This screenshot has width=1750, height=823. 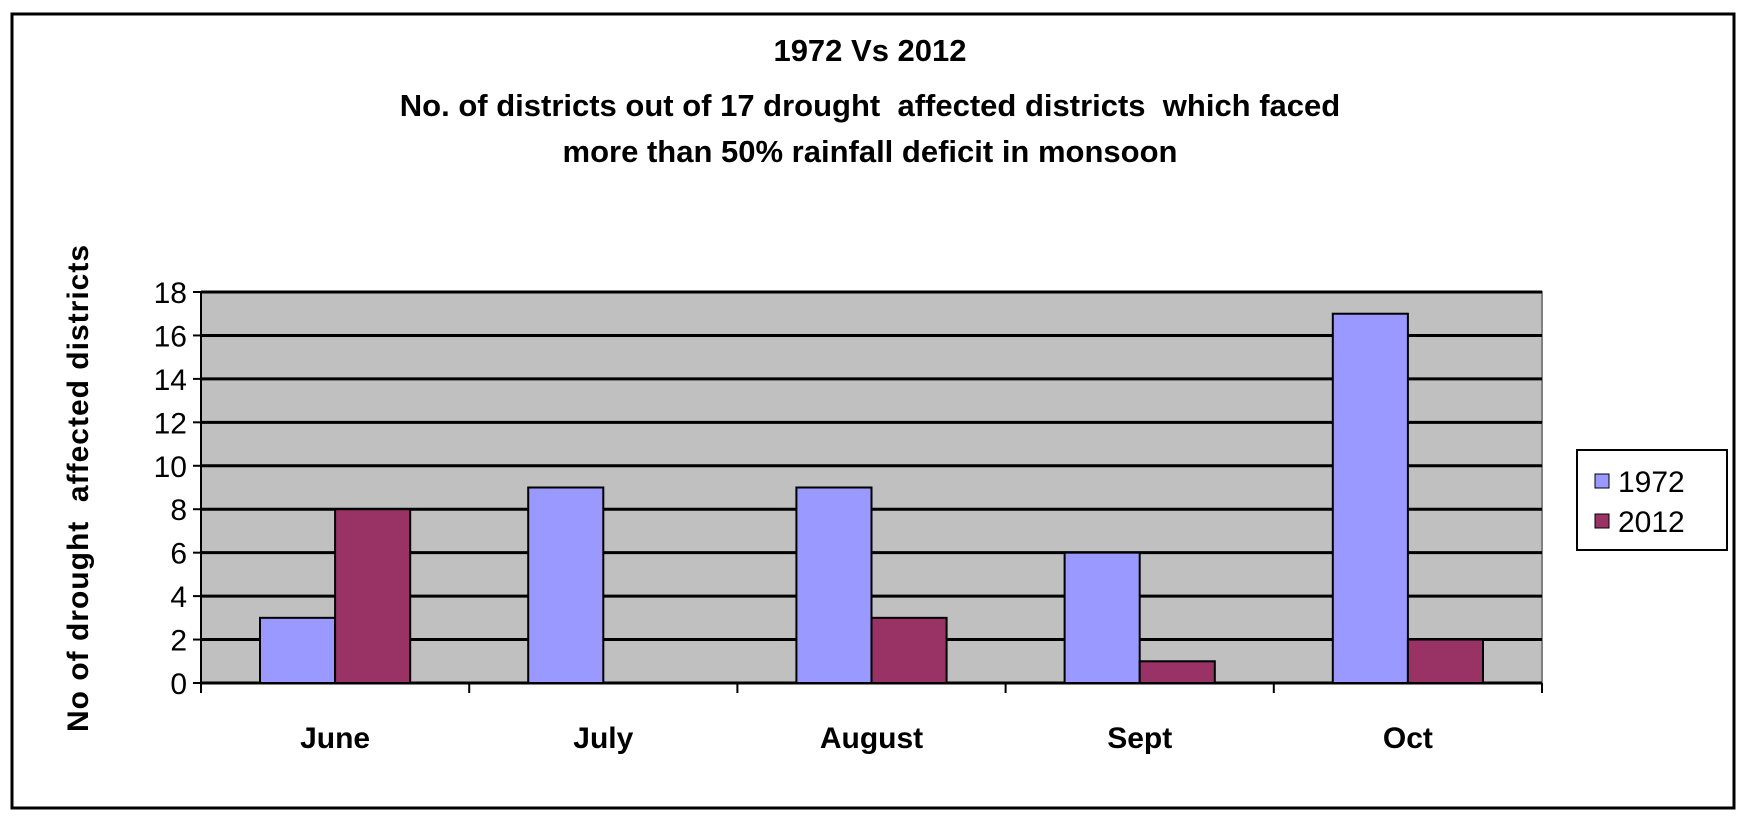 I want to click on bar-1972-july, so click(x=566, y=585).